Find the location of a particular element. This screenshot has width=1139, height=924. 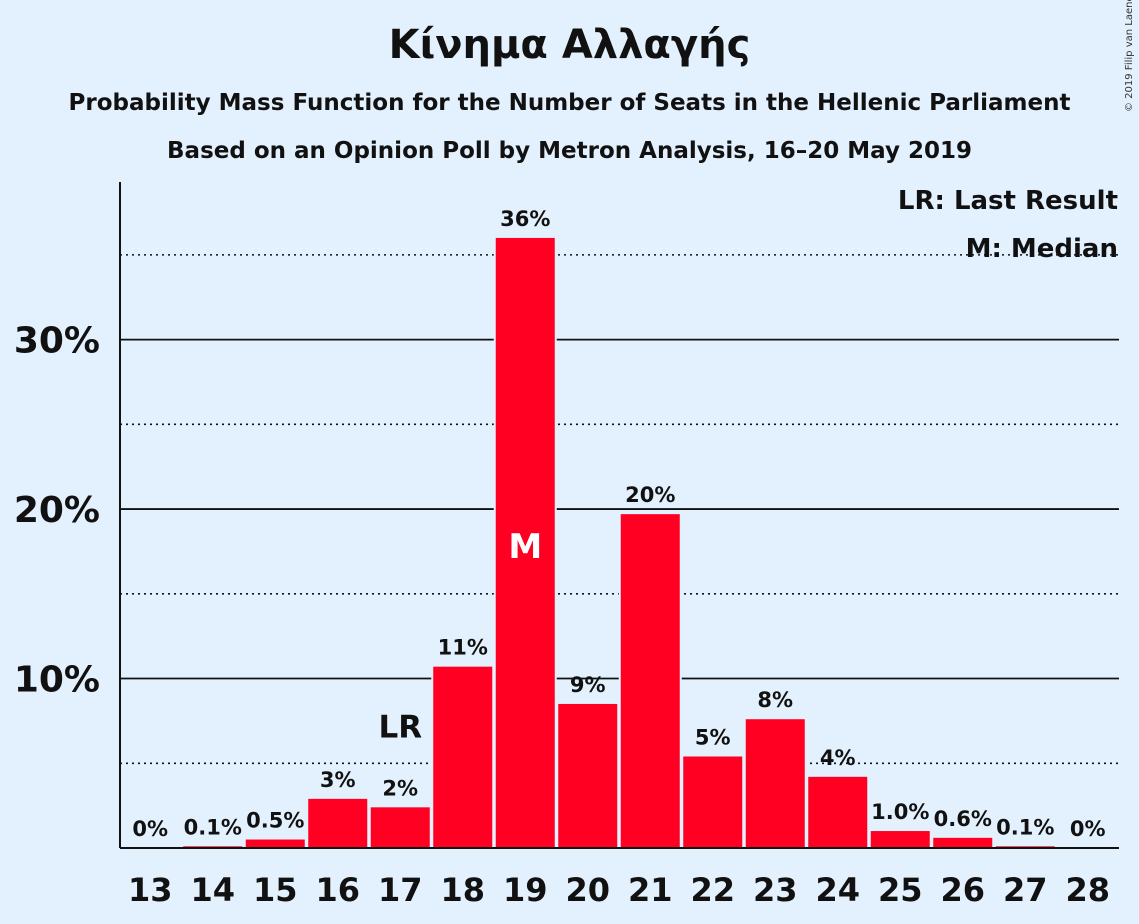

x-tick-label: 16 is located at coordinates (337, 890).